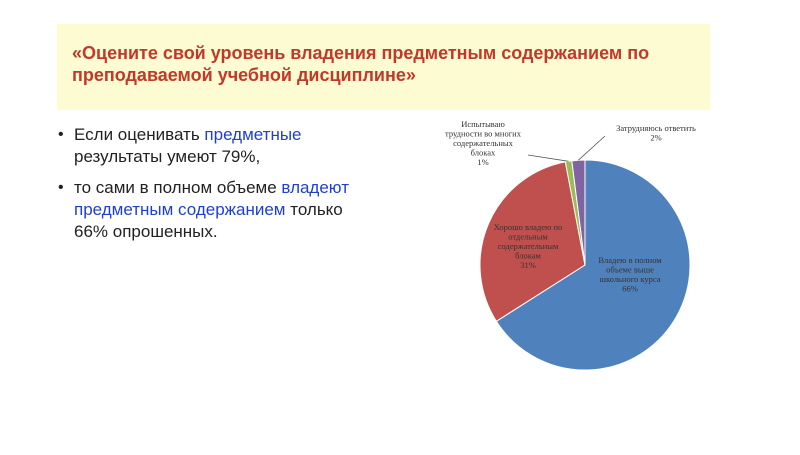 This screenshot has width=800, height=455. What do you see at coordinates (655, 138) in the screenshot?
I see `pie-slice-label-line: 2%` at bounding box center [655, 138].